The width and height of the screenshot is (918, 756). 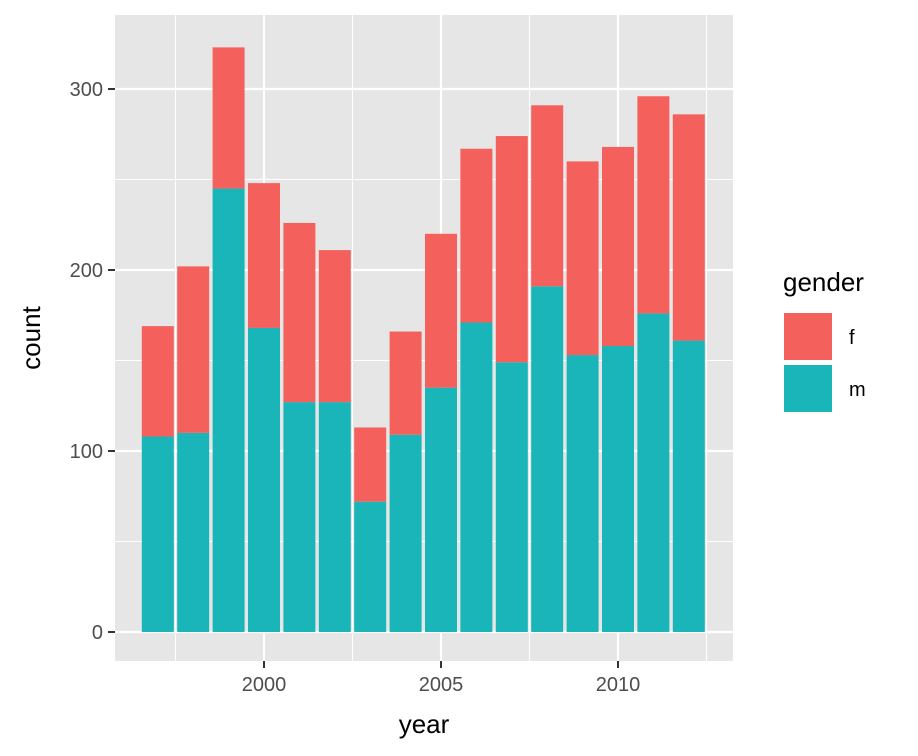 What do you see at coordinates (157, 381) in the screenshot?
I see `bar-1997-f` at bounding box center [157, 381].